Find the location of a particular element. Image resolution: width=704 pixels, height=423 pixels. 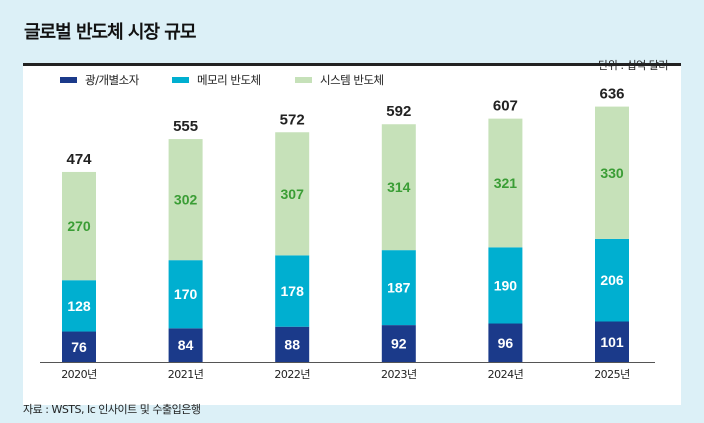

total-label: 572 is located at coordinates (292, 119).